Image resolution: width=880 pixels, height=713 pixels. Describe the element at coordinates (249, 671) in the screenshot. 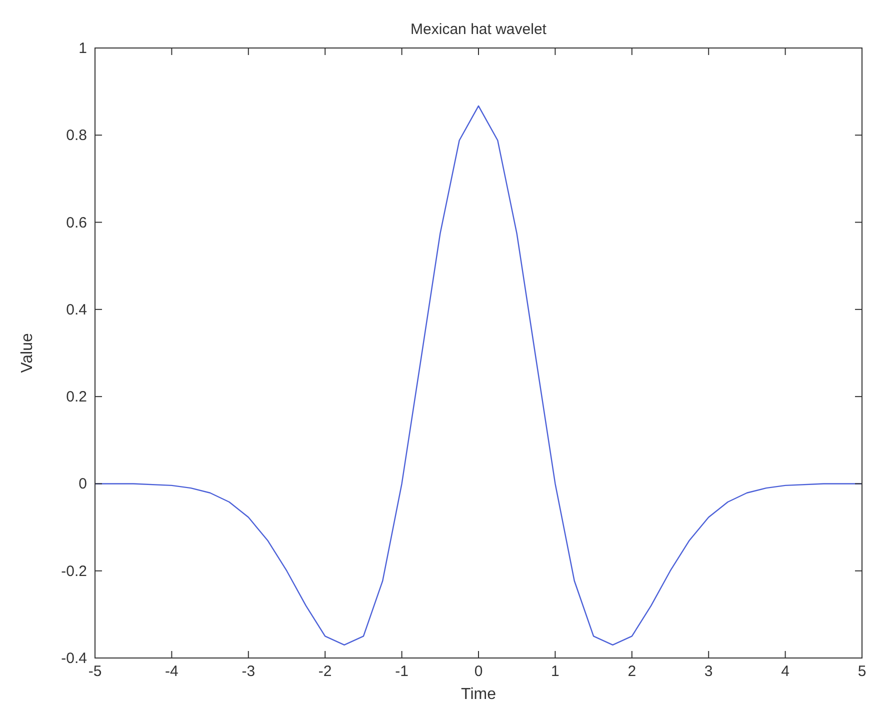

I see `x-tick-label: -3` at that location.